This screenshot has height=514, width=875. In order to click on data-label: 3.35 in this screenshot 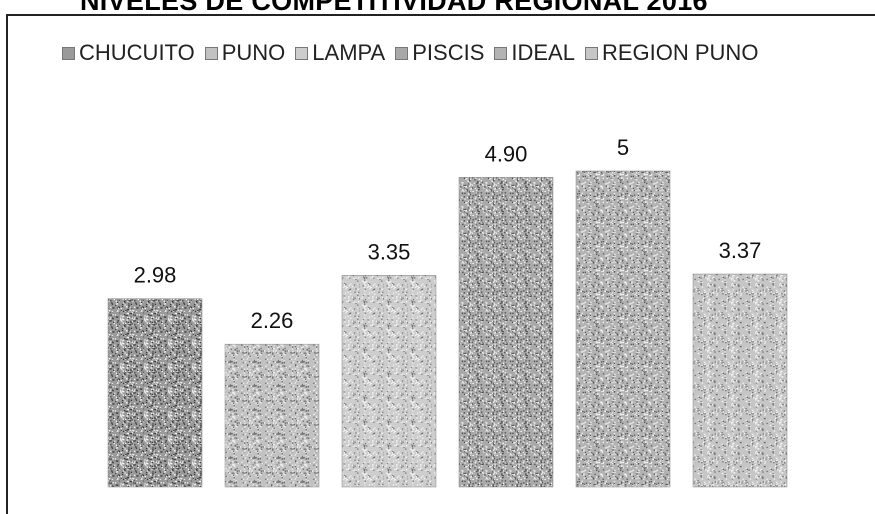, I will do `click(389, 251)`.